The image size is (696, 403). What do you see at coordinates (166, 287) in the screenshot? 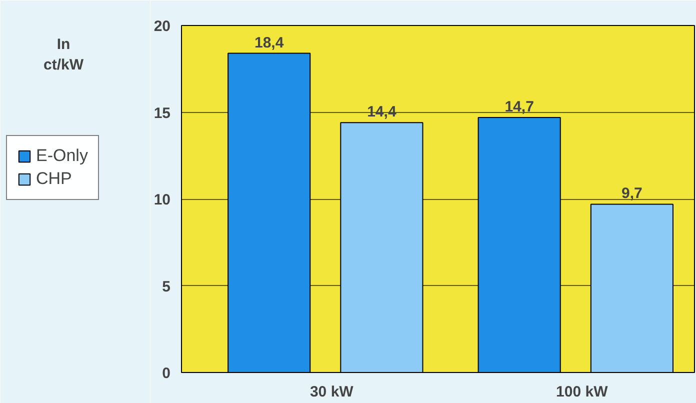
I see `y-tick-label: 5` at bounding box center [166, 287].